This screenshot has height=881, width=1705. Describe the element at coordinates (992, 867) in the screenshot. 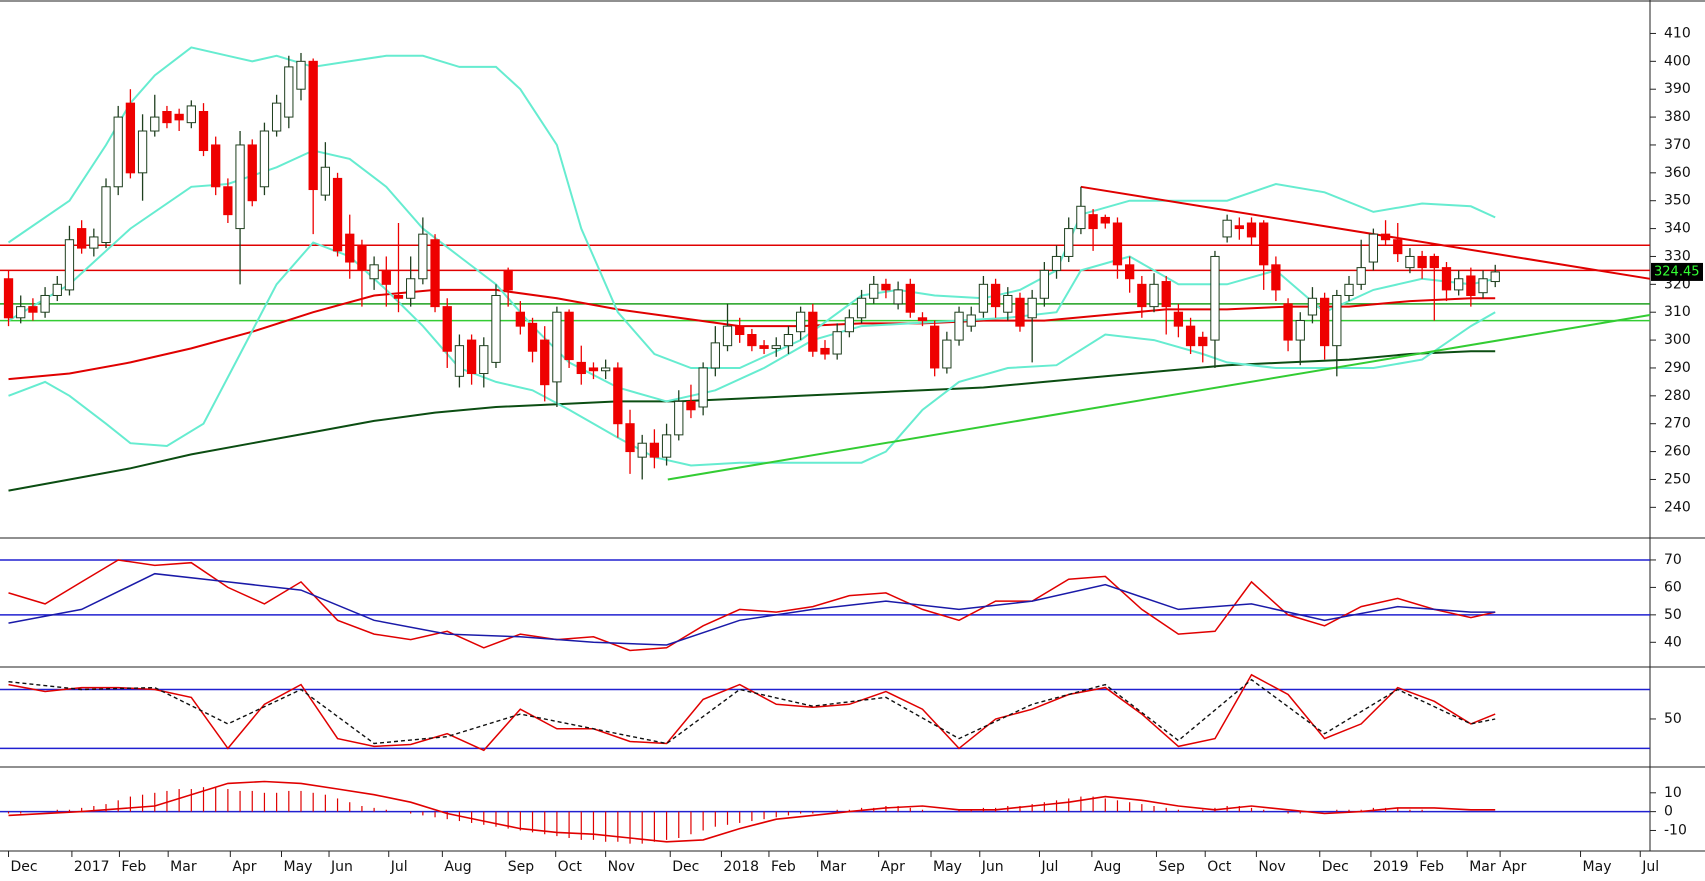

I see `x-tick-label: Jun` at that location.